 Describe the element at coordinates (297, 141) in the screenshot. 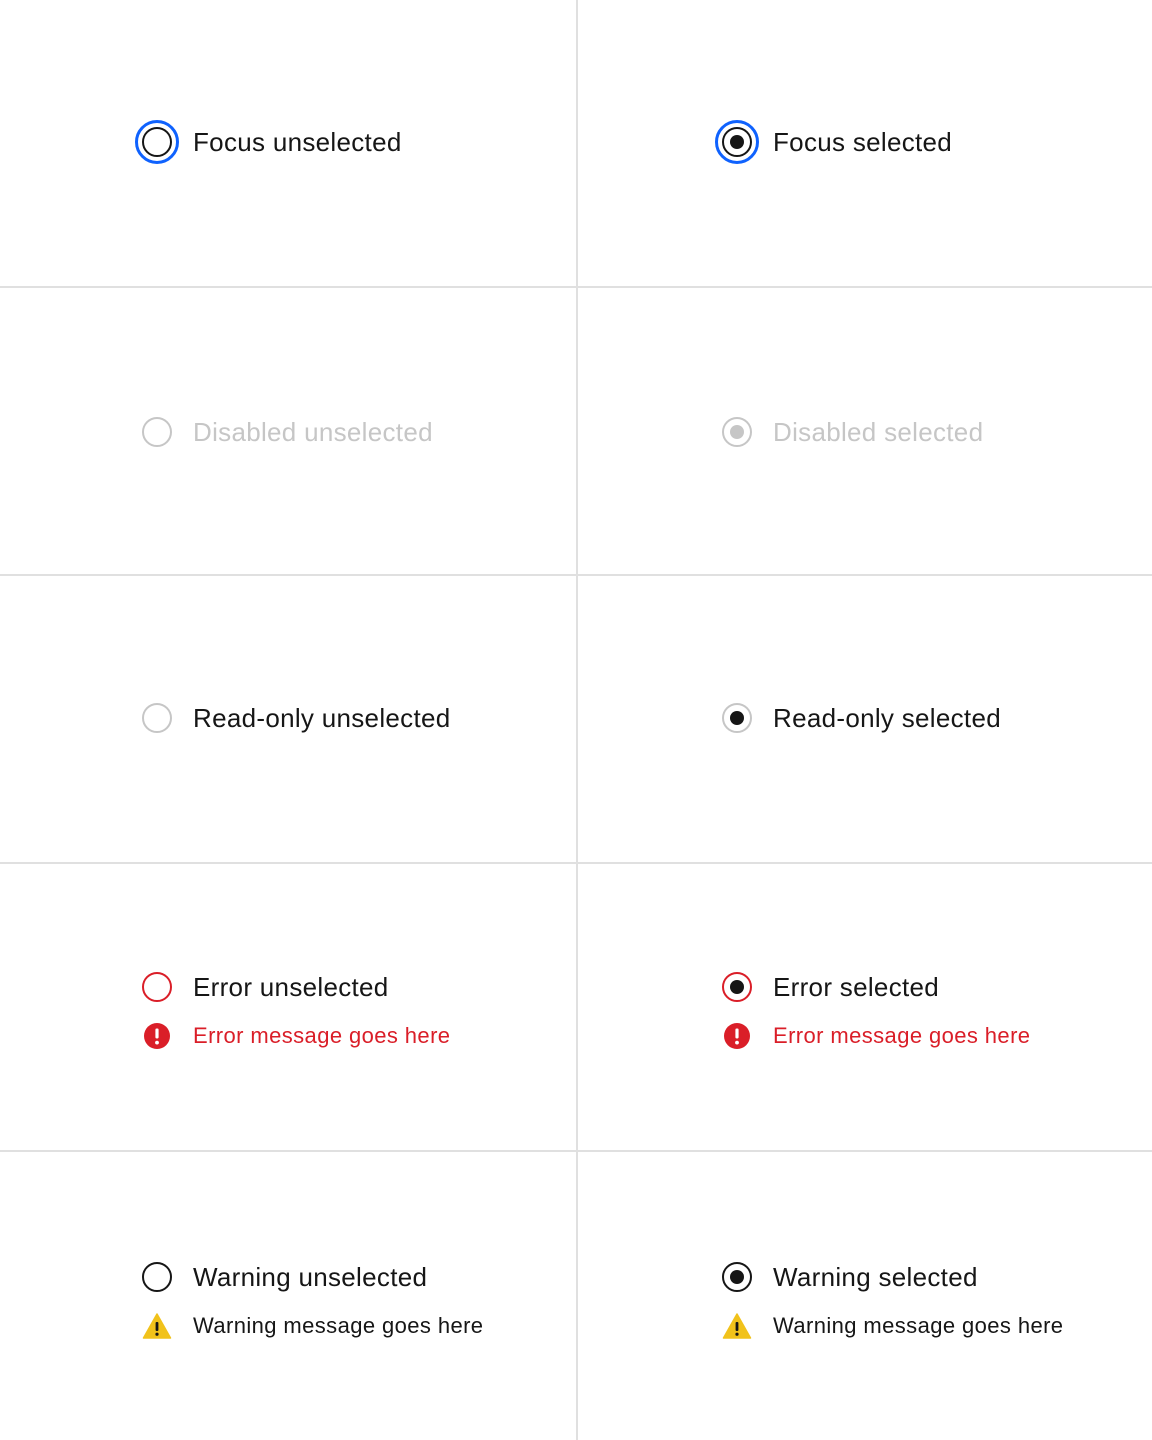

I see `radio-label: Focus unselected` at that location.